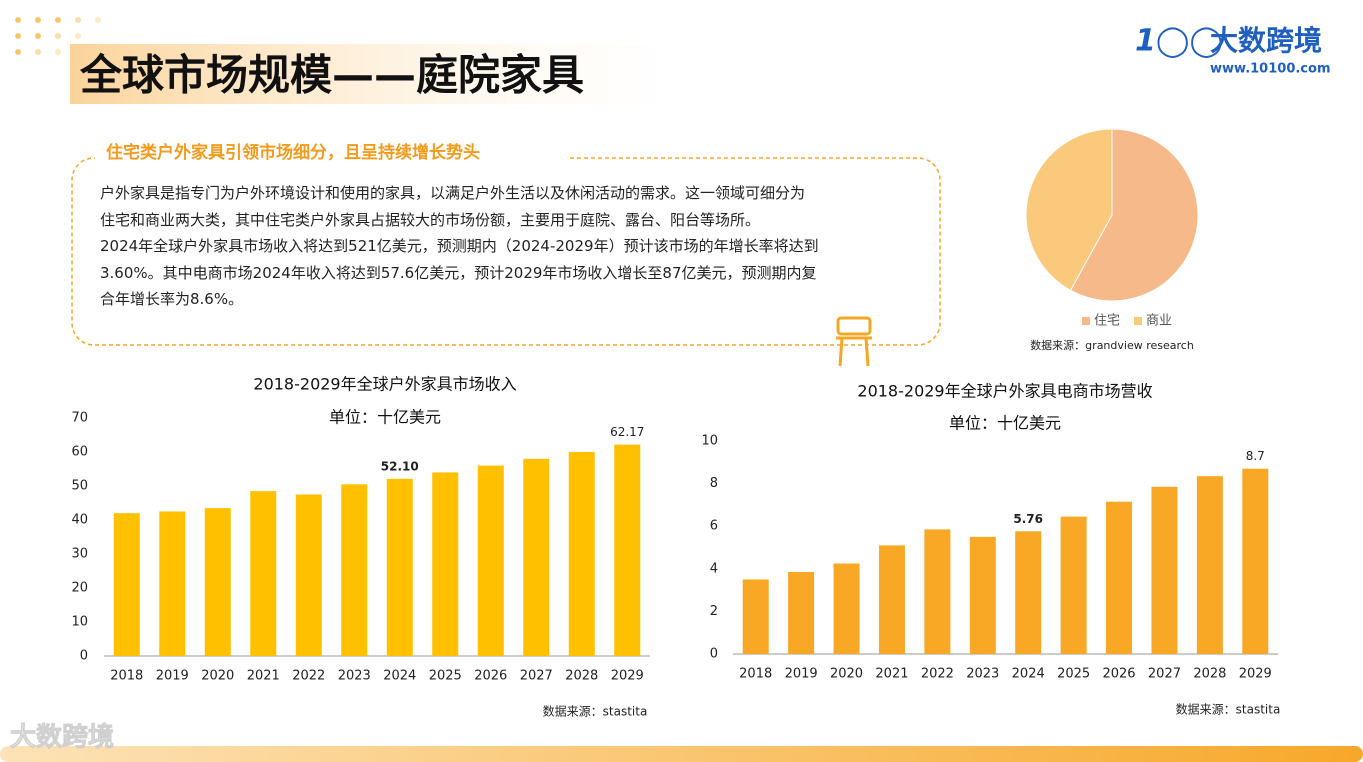  I want to click on y-tick-label: 2, so click(714, 611).